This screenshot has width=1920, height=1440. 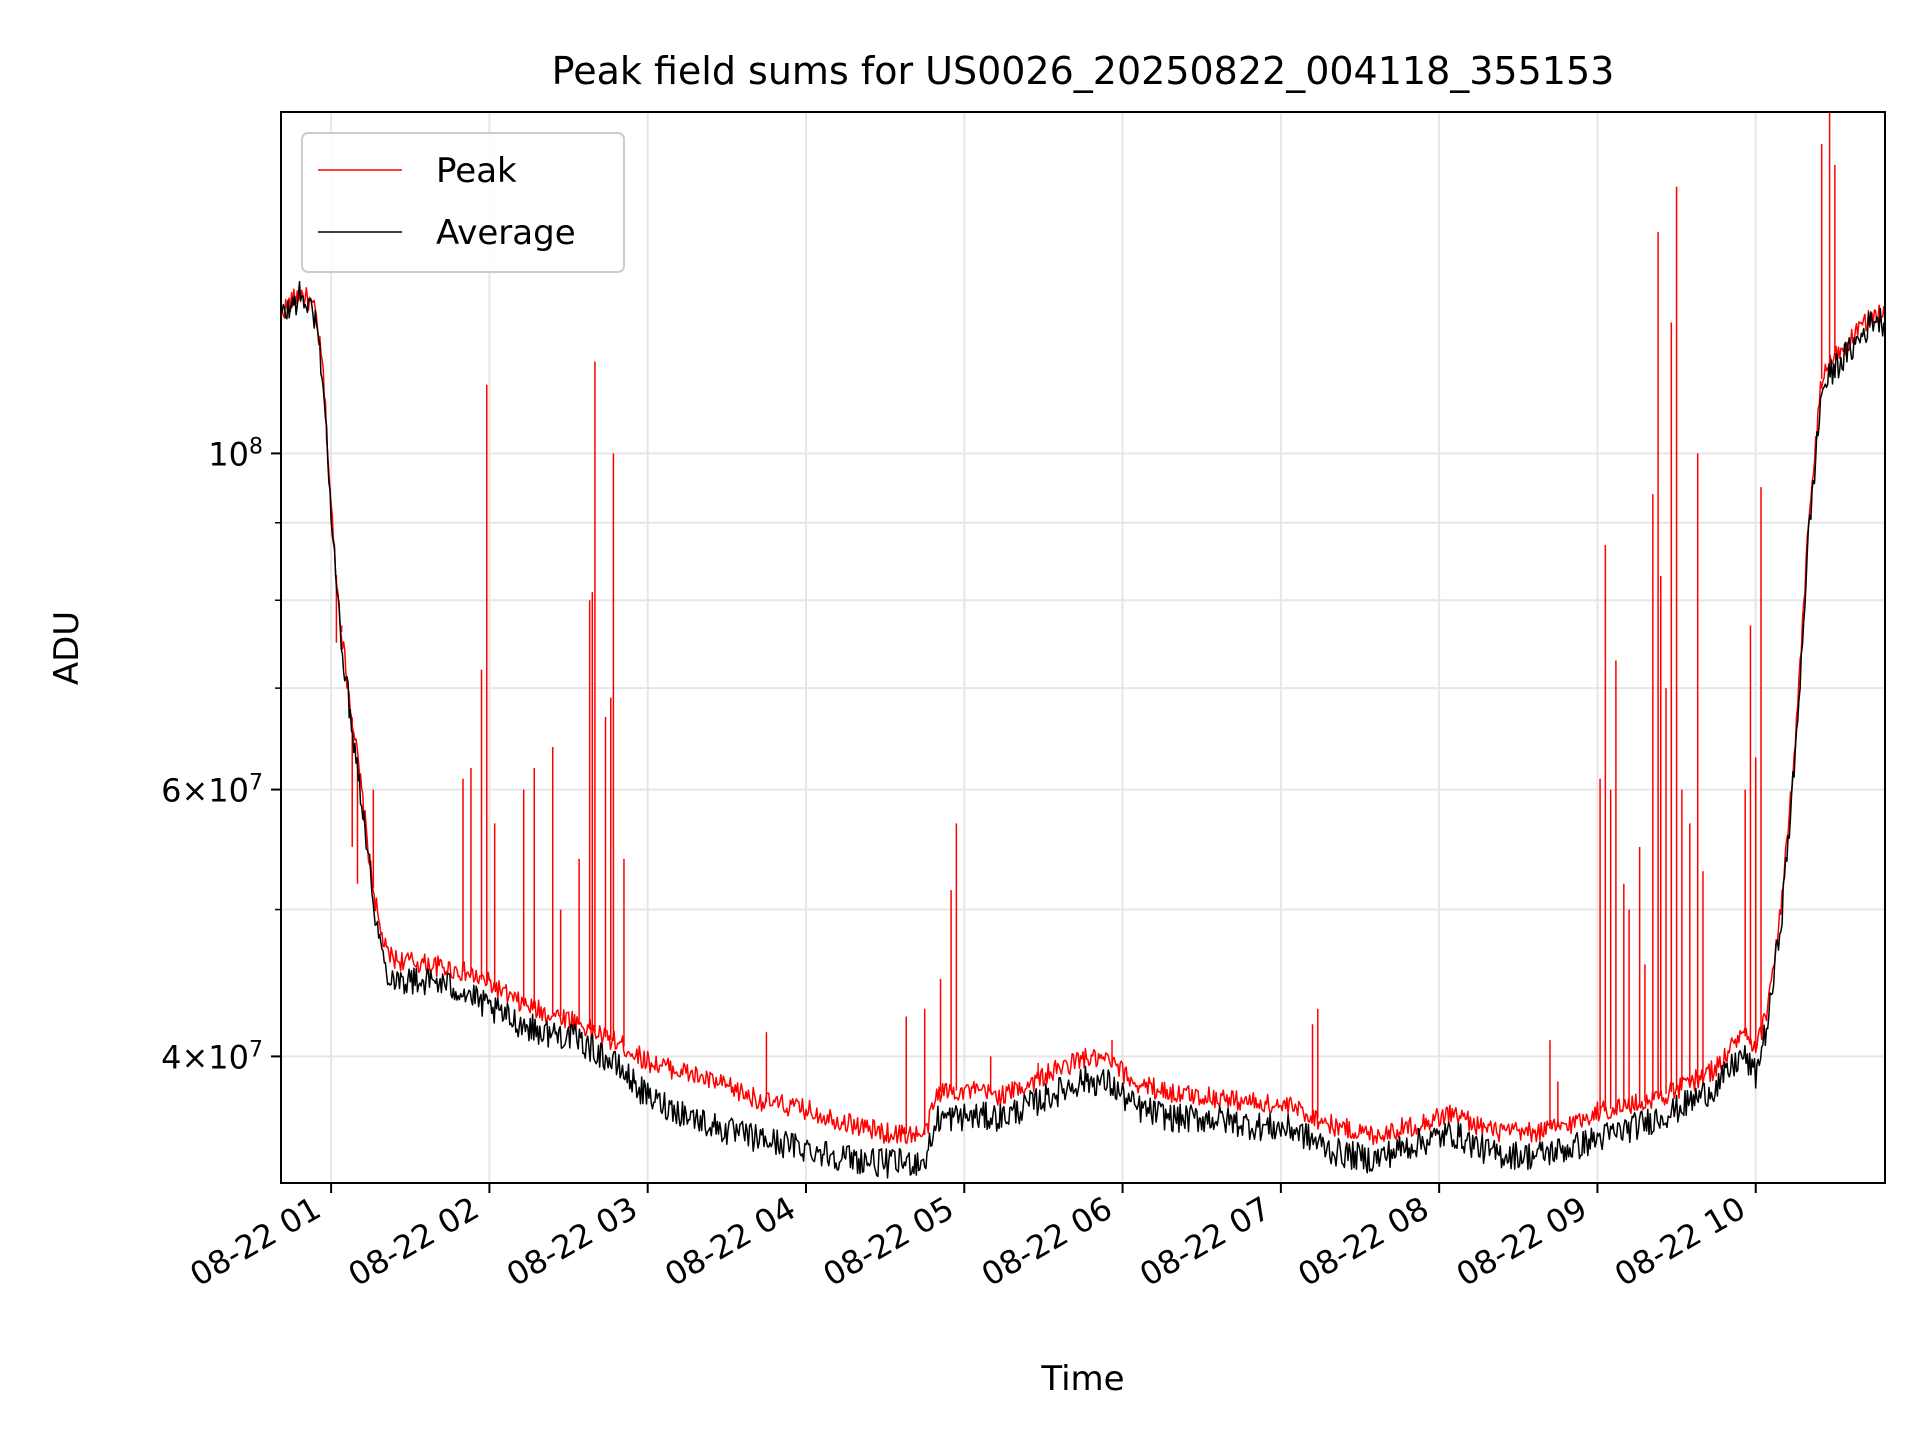 What do you see at coordinates (212, 1057) in the screenshot?
I see `y-tick-label: 4×107` at bounding box center [212, 1057].